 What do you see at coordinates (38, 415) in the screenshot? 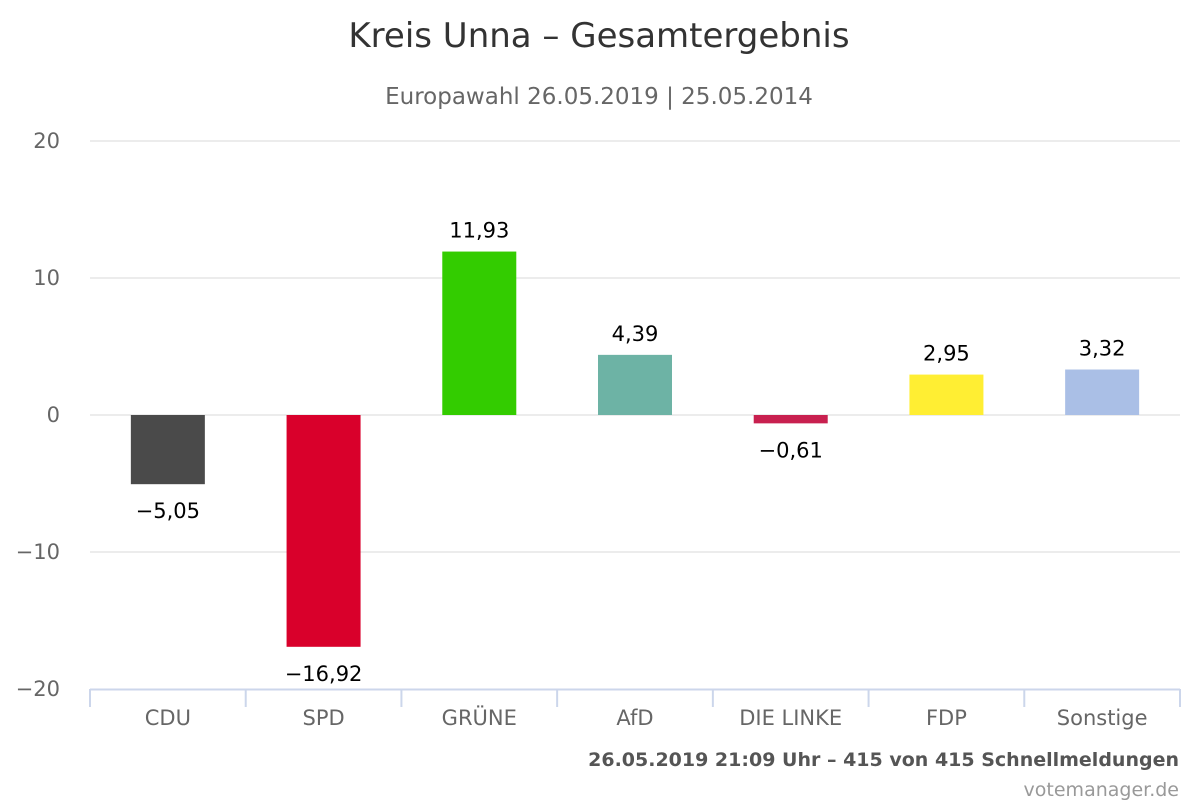
I see `y-axis: 20 10 0 −10 −20` at bounding box center [38, 415].